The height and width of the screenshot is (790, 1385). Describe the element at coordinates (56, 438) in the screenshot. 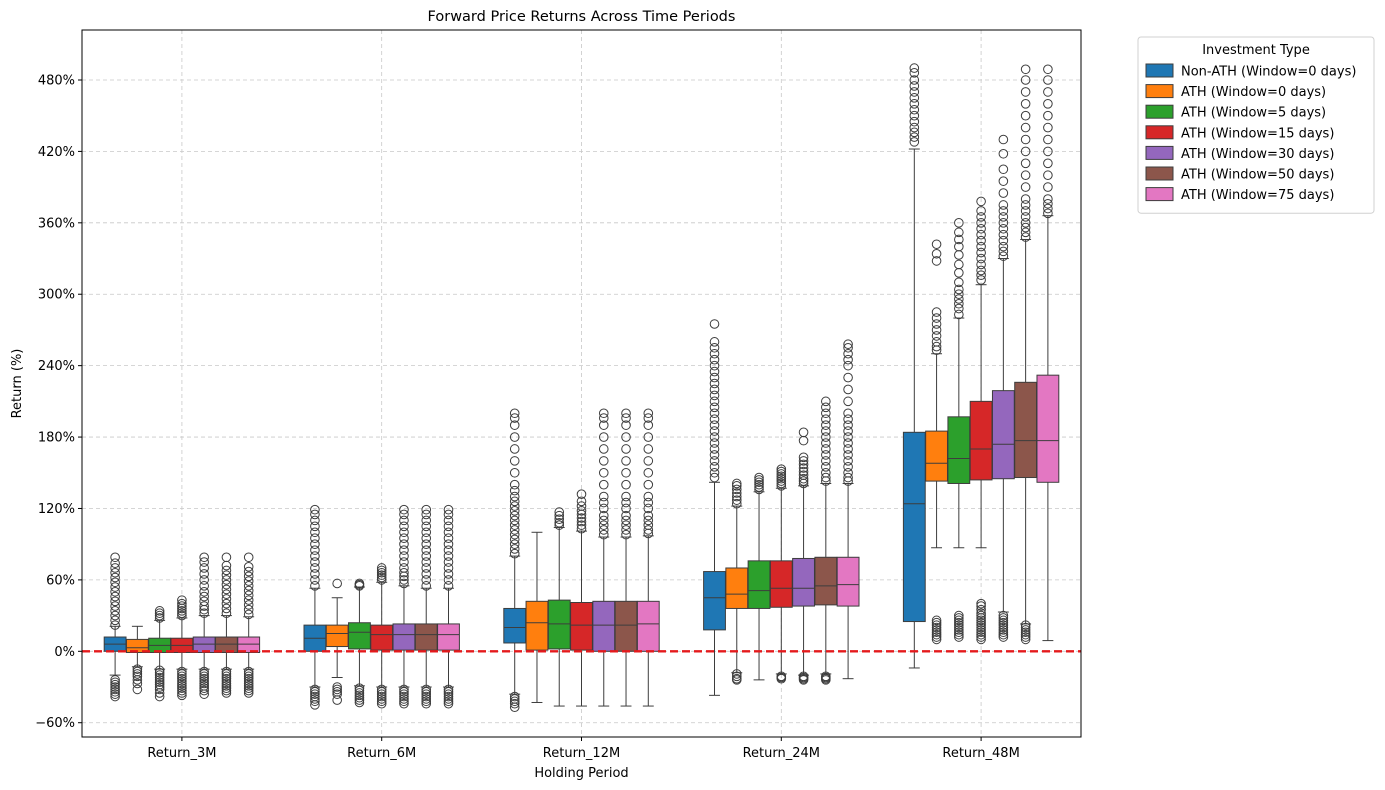

I see `y-tick-label: 180%` at that location.